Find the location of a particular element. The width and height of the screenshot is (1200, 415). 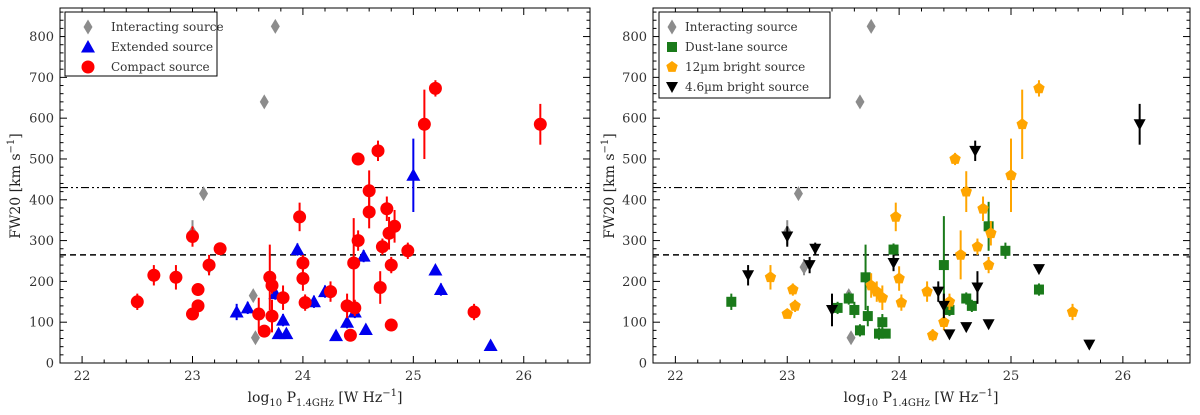

left-y-tick-label: 500 is located at coordinates (41, 159).